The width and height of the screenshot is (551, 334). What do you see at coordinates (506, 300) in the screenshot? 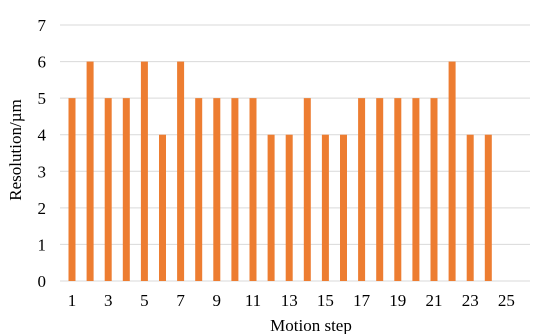
I see `x-tick-label: 25` at bounding box center [506, 300].